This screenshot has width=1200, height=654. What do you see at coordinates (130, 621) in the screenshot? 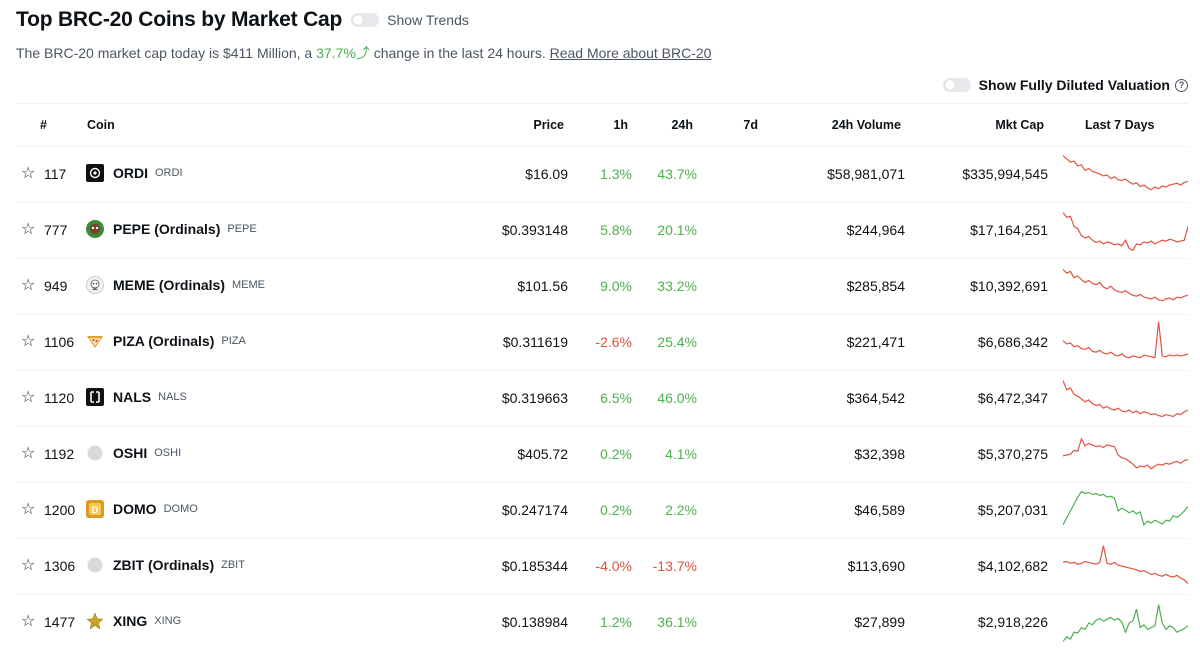
I see `coin-name: XING` at bounding box center [130, 621].